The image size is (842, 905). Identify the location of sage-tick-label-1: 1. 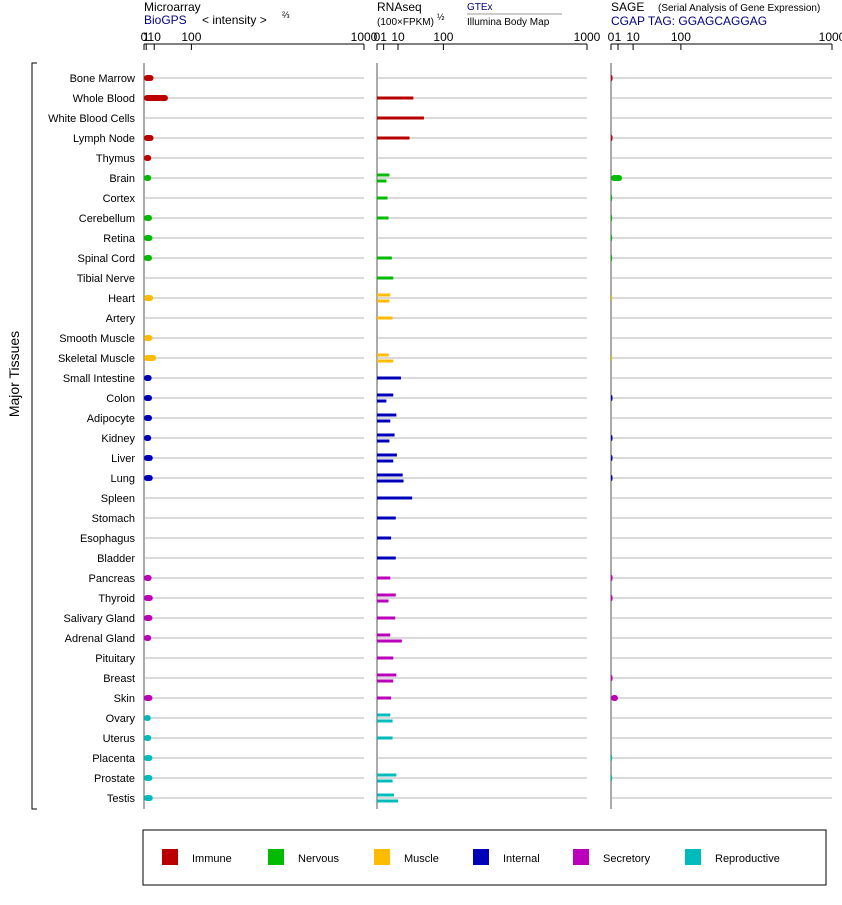
(618, 37).